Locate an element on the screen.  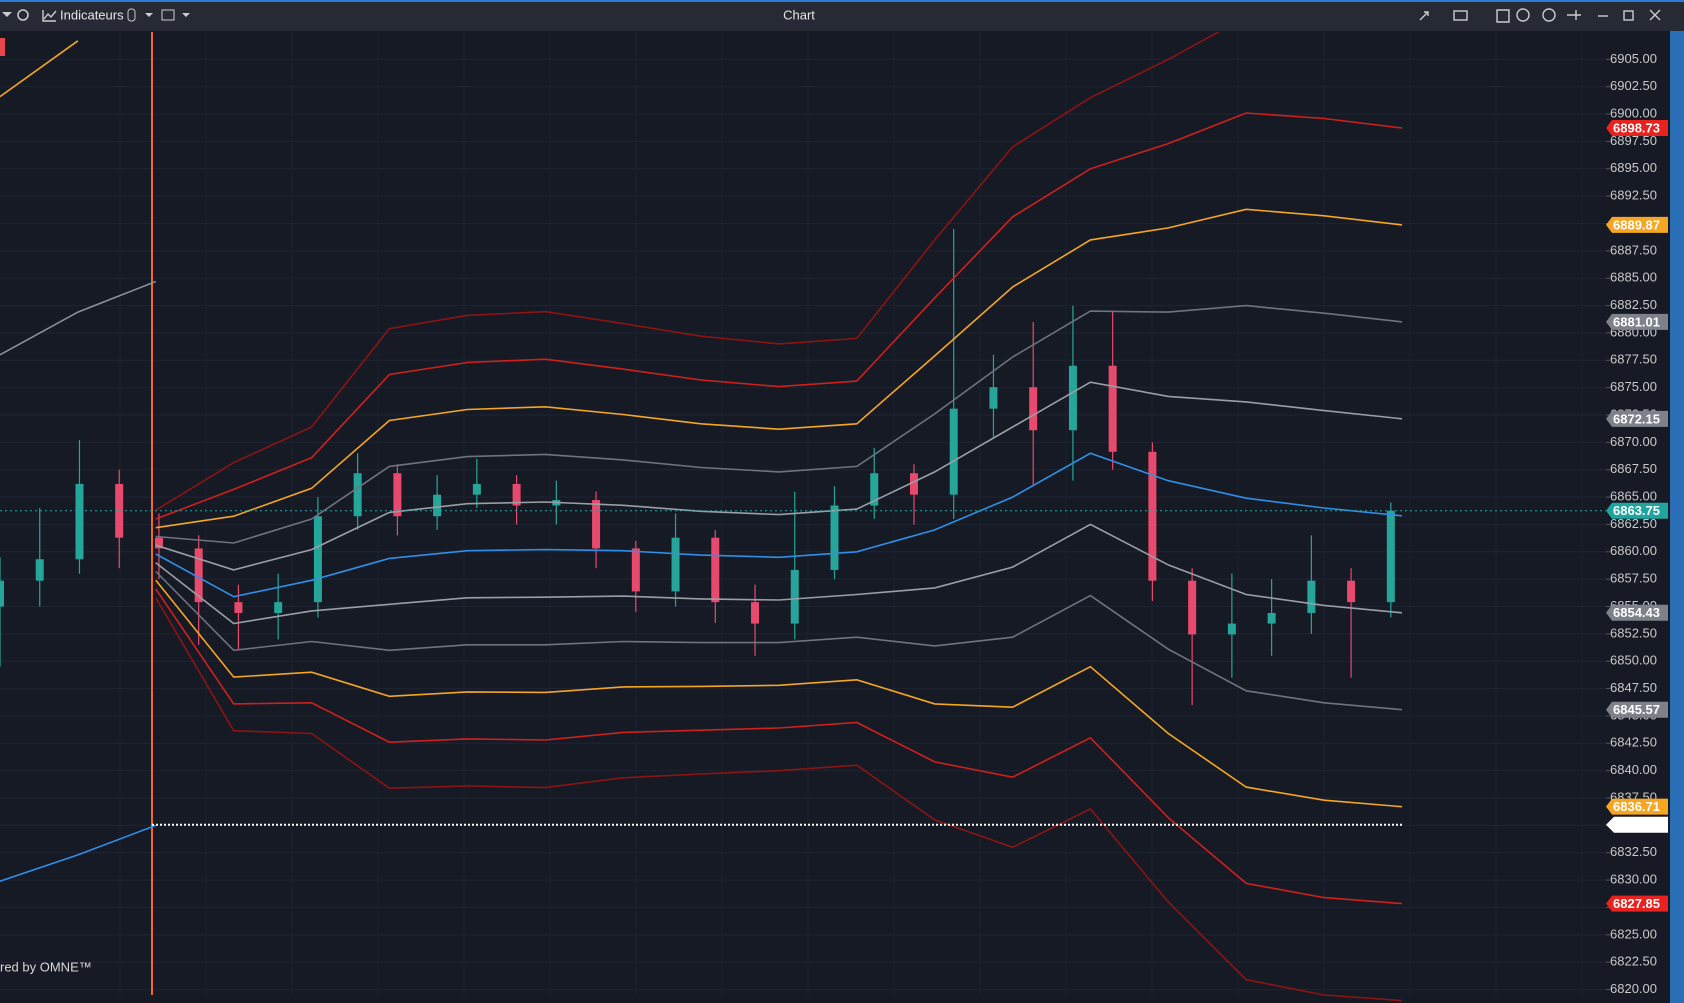
y-tick-label: 6822.50 is located at coordinates (1633, 961).